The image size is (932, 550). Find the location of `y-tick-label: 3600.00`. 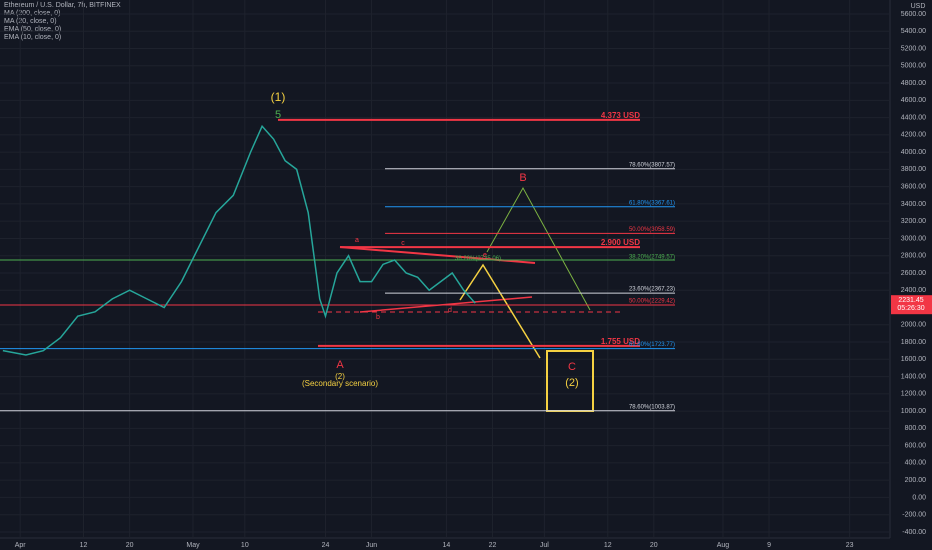

y-tick-label: 3600.00 is located at coordinates (913, 186).